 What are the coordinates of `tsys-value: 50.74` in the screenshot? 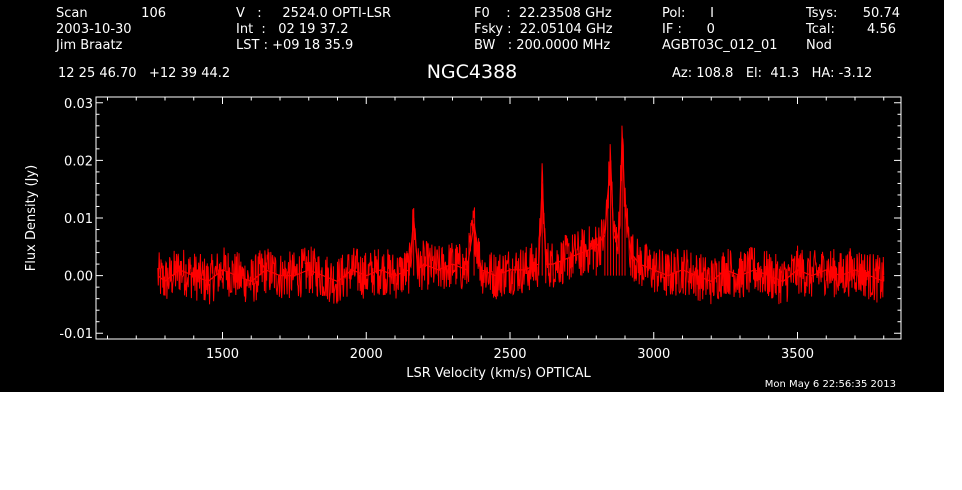 It's located at (881, 13).